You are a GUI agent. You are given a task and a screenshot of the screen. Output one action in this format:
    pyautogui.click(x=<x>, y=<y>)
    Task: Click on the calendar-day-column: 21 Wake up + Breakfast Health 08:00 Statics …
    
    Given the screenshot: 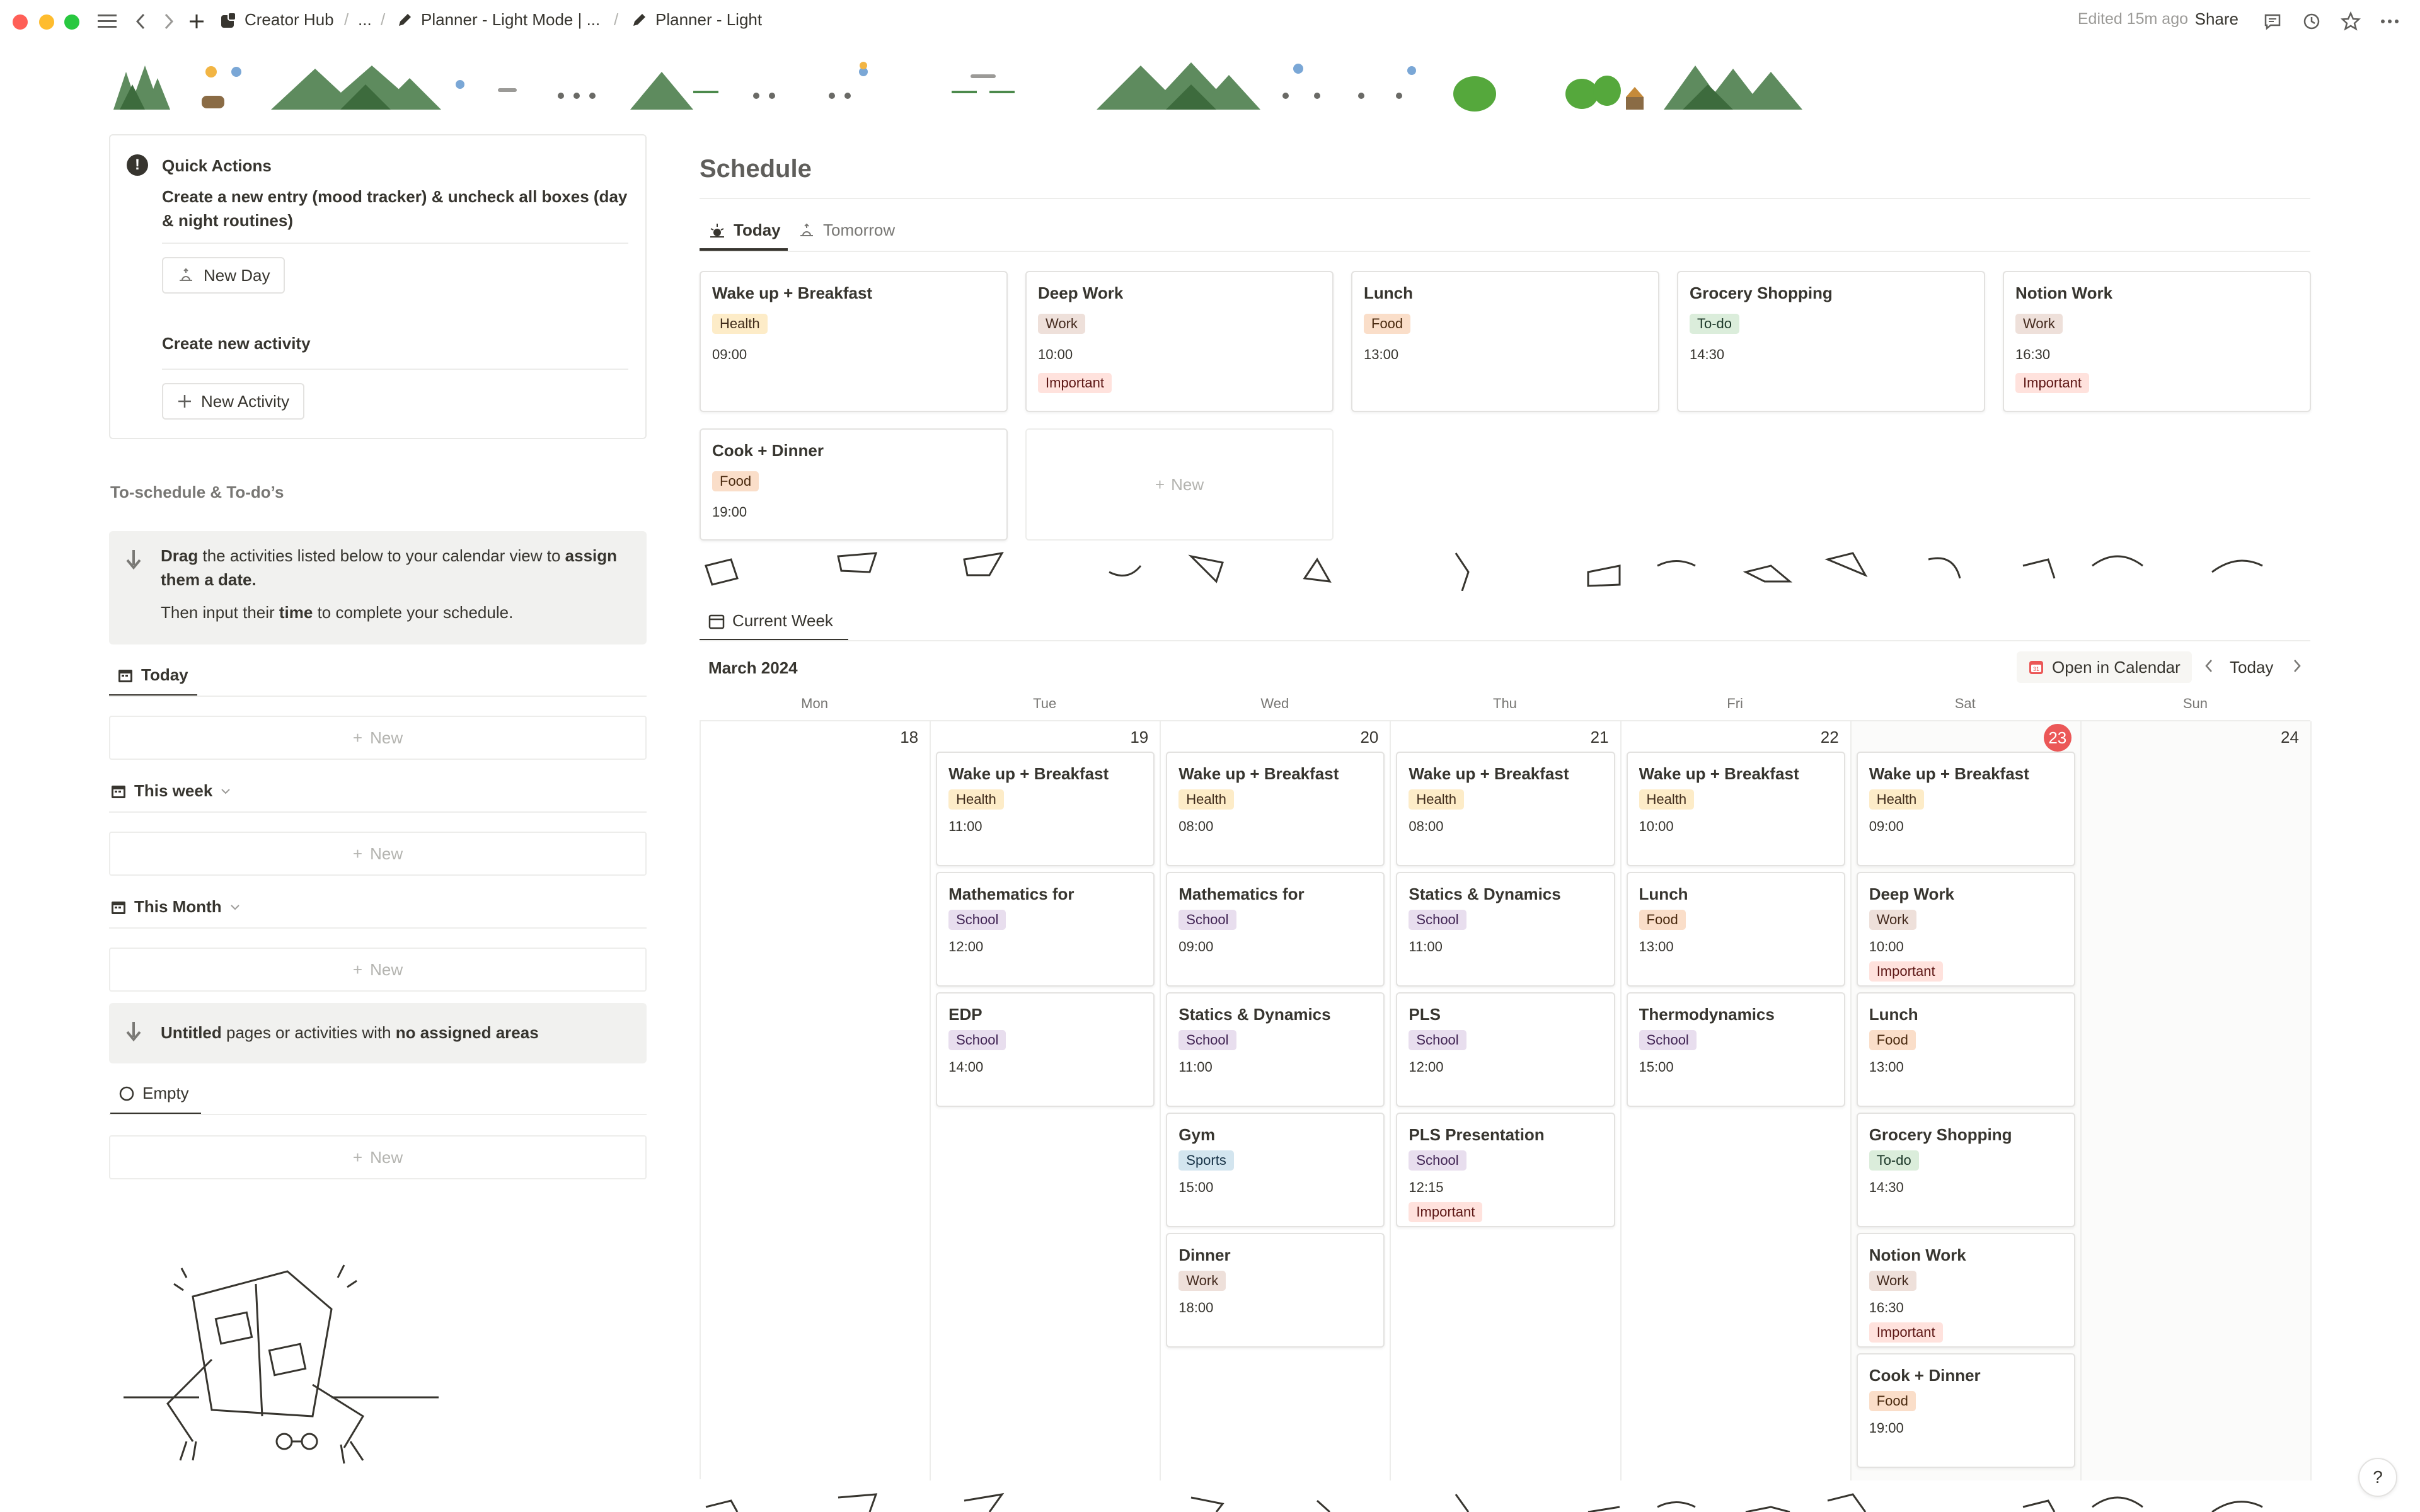 What is the action you would take?
    pyautogui.click(x=1507, y=1100)
    